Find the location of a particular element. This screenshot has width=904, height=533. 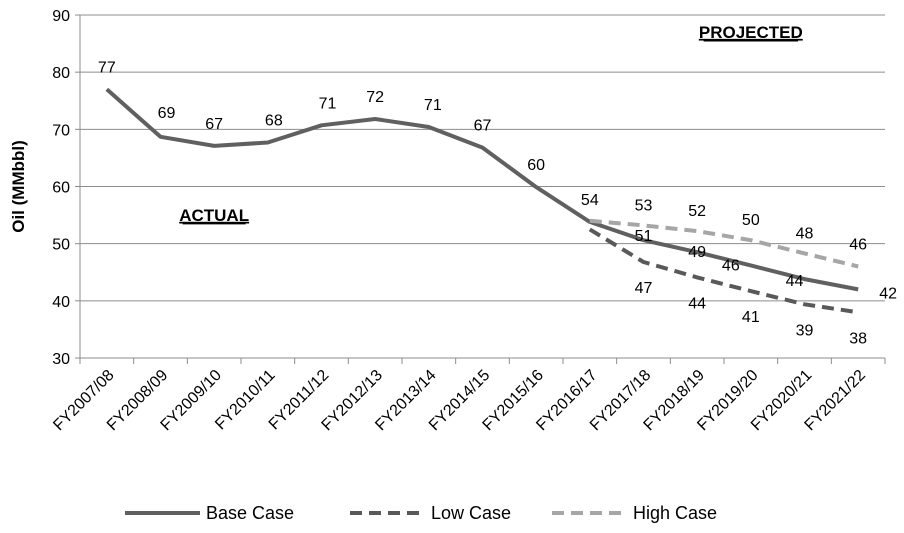

y-tick-label: 40 is located at coordinates (61, 302).